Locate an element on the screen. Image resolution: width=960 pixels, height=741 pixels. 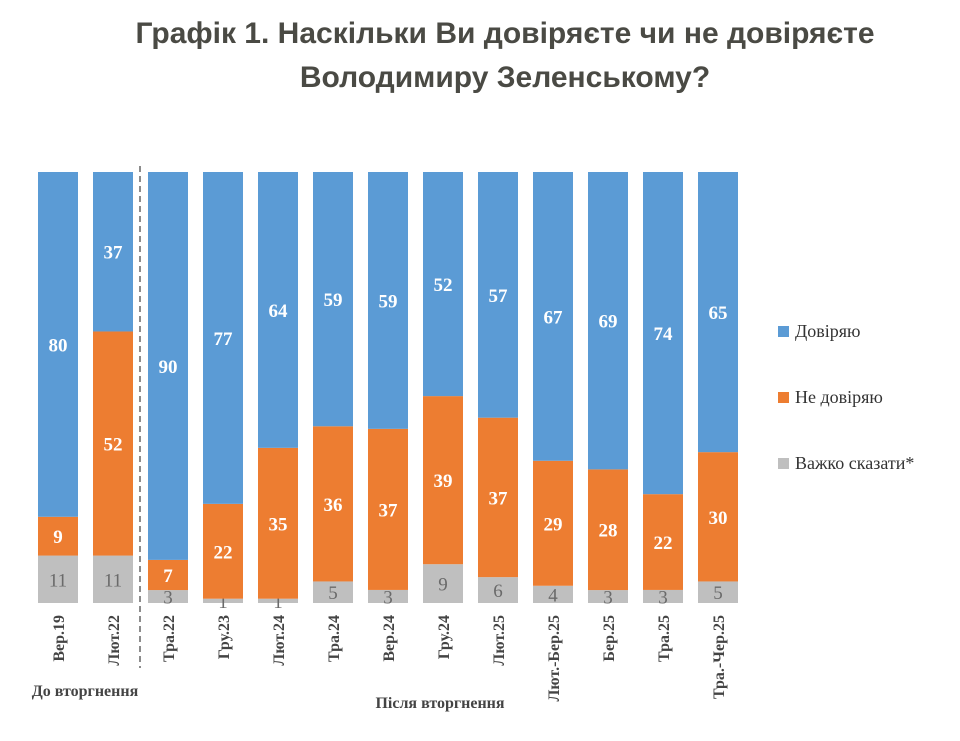
data-label: 90 is located at coordinates (168, 367).